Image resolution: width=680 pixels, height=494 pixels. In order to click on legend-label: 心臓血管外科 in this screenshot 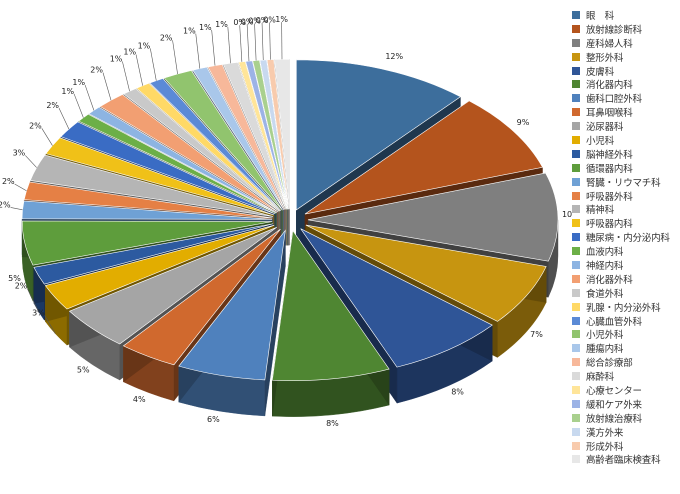, I will do `click(614, 322)`.